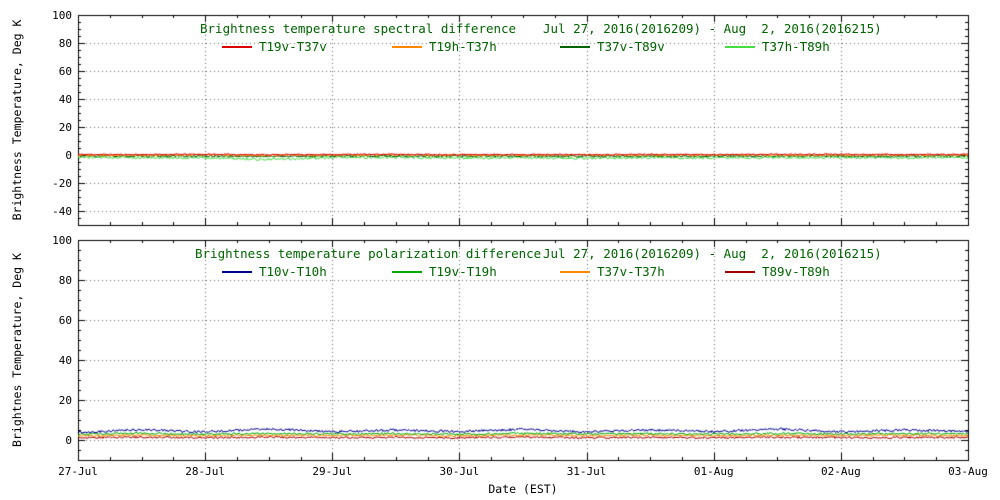 The height and width of the screenshot is (500, 1000). What do you see at coordinates (62, 211) in the screenshot?
I see `y-tick-label: -40` at bounding box center [62, 211].